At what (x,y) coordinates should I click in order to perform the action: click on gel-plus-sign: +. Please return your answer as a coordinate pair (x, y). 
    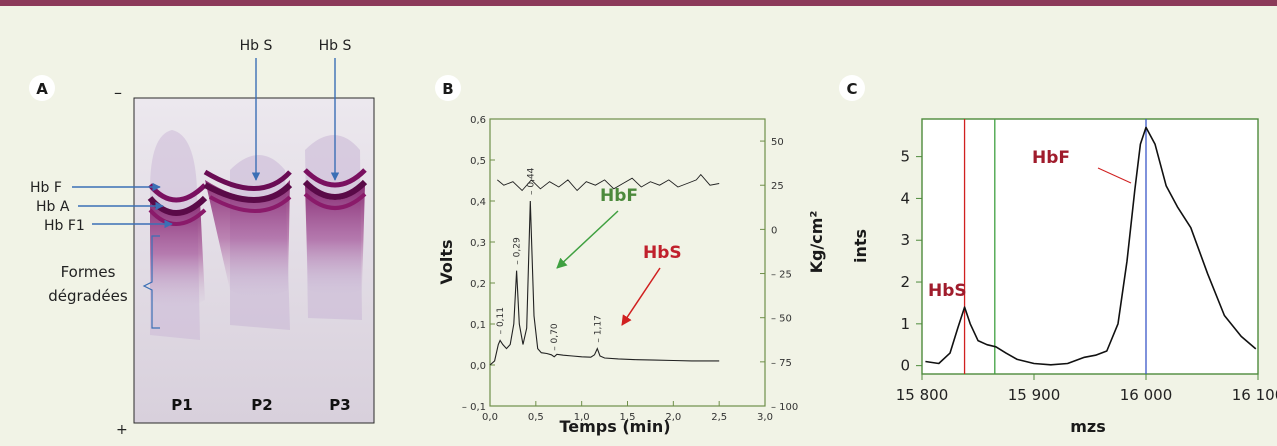
    Looking at the image, I should click on (122, 430).